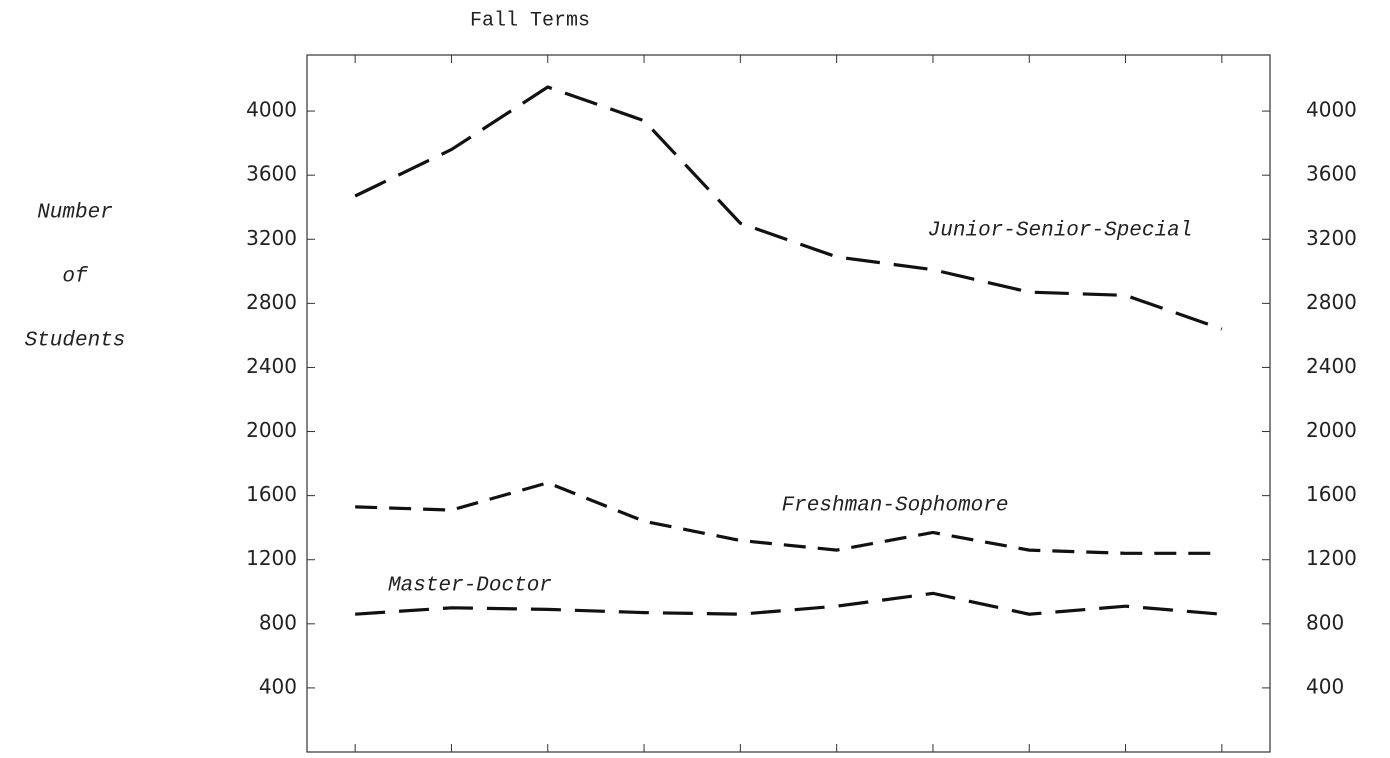  What do you see at coordinates (278, 686) in the screenshot?
I see `y-tick-label: 400` at bounding box center [278, 686].